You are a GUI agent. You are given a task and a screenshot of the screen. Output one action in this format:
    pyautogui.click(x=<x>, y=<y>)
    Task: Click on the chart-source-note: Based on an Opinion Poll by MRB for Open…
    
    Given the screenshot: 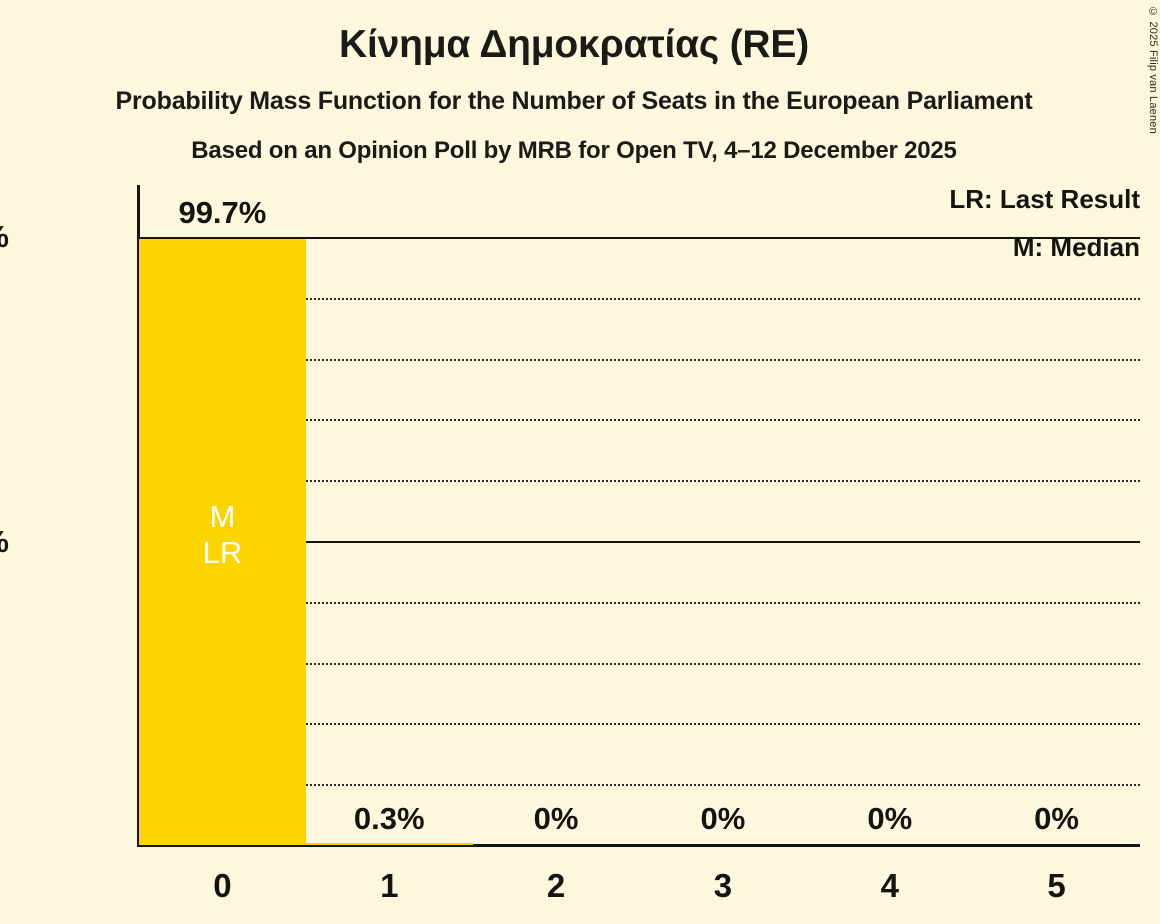 What is the action you would take?
    pyautogui.click(x=574, y=150)
    